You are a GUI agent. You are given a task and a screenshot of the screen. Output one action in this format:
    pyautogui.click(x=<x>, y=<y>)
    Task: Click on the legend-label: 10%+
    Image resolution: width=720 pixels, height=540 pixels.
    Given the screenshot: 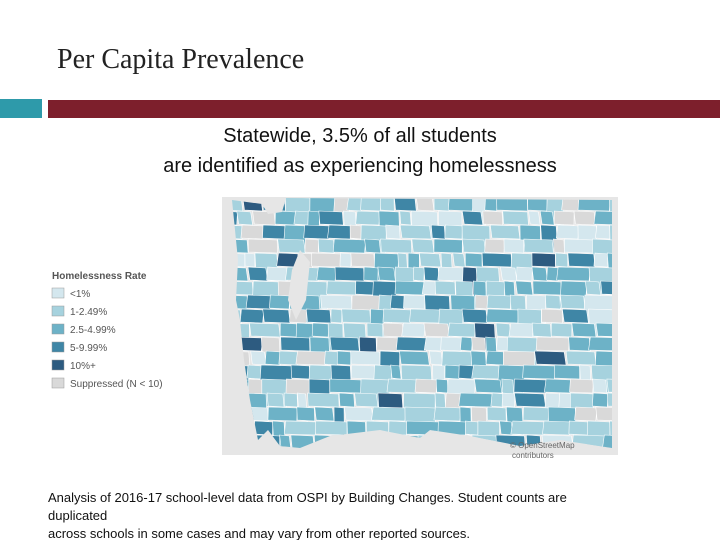 What is the action you would take?
    pyautogui.click(x=83, y=366)
    